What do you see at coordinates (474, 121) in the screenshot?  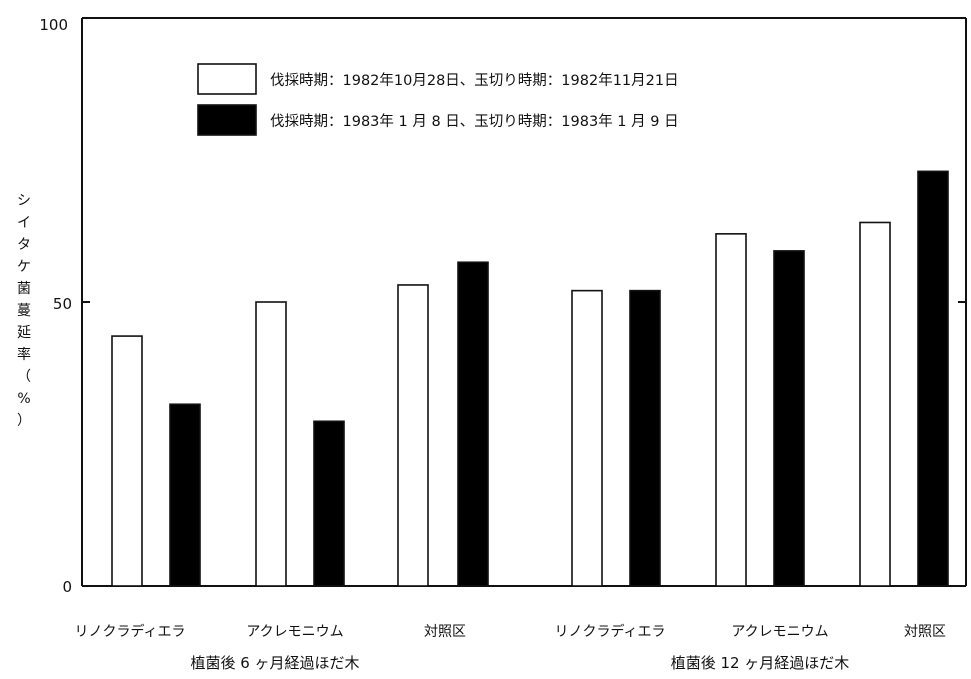 I see `legend-label-black: 伐採時期：1983年 1 月 8 日、玉切り時期：1983年 1 月 9 日` at bounding box center [474, 121].